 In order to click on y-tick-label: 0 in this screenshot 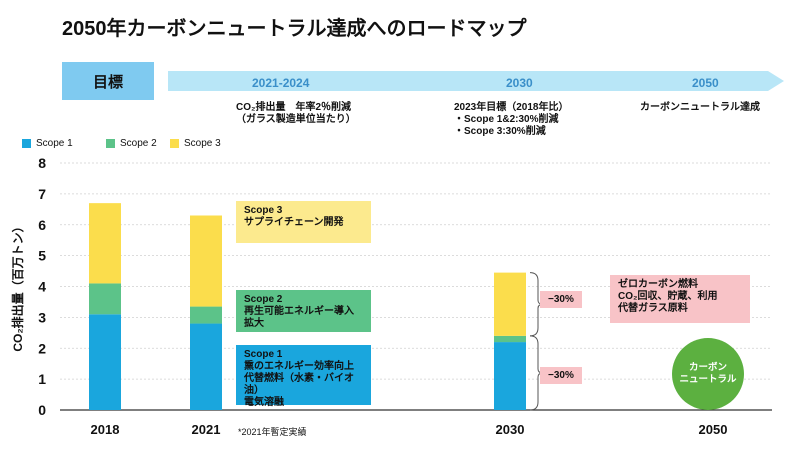, I will do `click(42, 410)`.